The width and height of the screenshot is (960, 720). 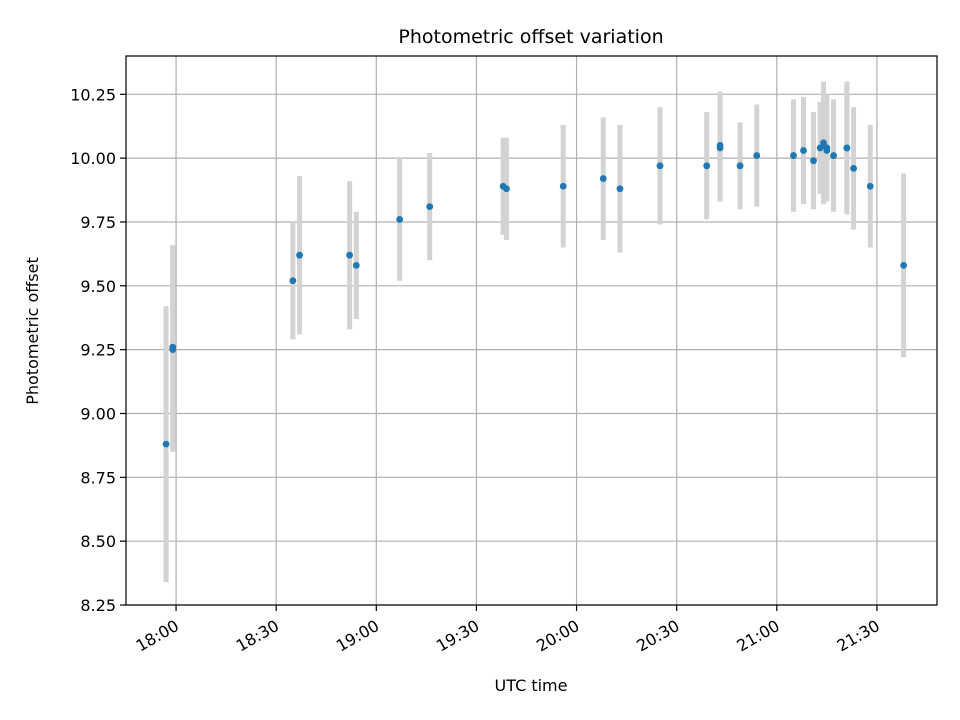 What do you see at coordinates (98, 222) in the screenshot?
I see `y-tick-label: 9.75` at bounding box center [98, 222].